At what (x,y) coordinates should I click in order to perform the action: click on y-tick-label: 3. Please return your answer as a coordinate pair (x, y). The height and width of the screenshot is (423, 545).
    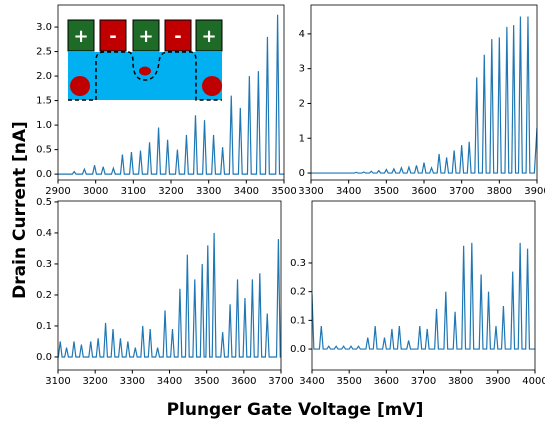
    Looking at the image, I should click on (302, 69).